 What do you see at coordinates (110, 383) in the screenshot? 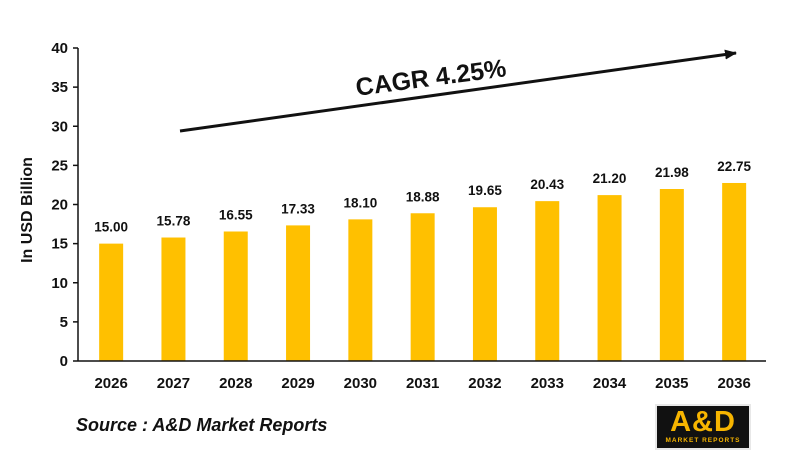
I see `x-tick-label: 2026` at bounding box center [110, 383].